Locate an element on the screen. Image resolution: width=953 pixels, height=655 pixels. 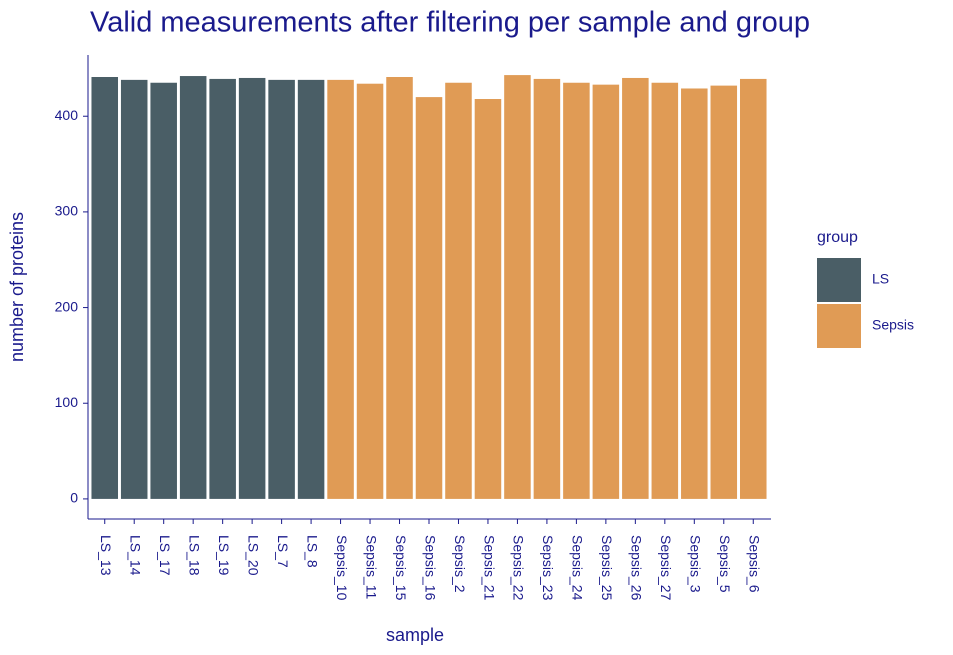
x-tick-label: Sepsis_2 is located at coordinates (460, 564).